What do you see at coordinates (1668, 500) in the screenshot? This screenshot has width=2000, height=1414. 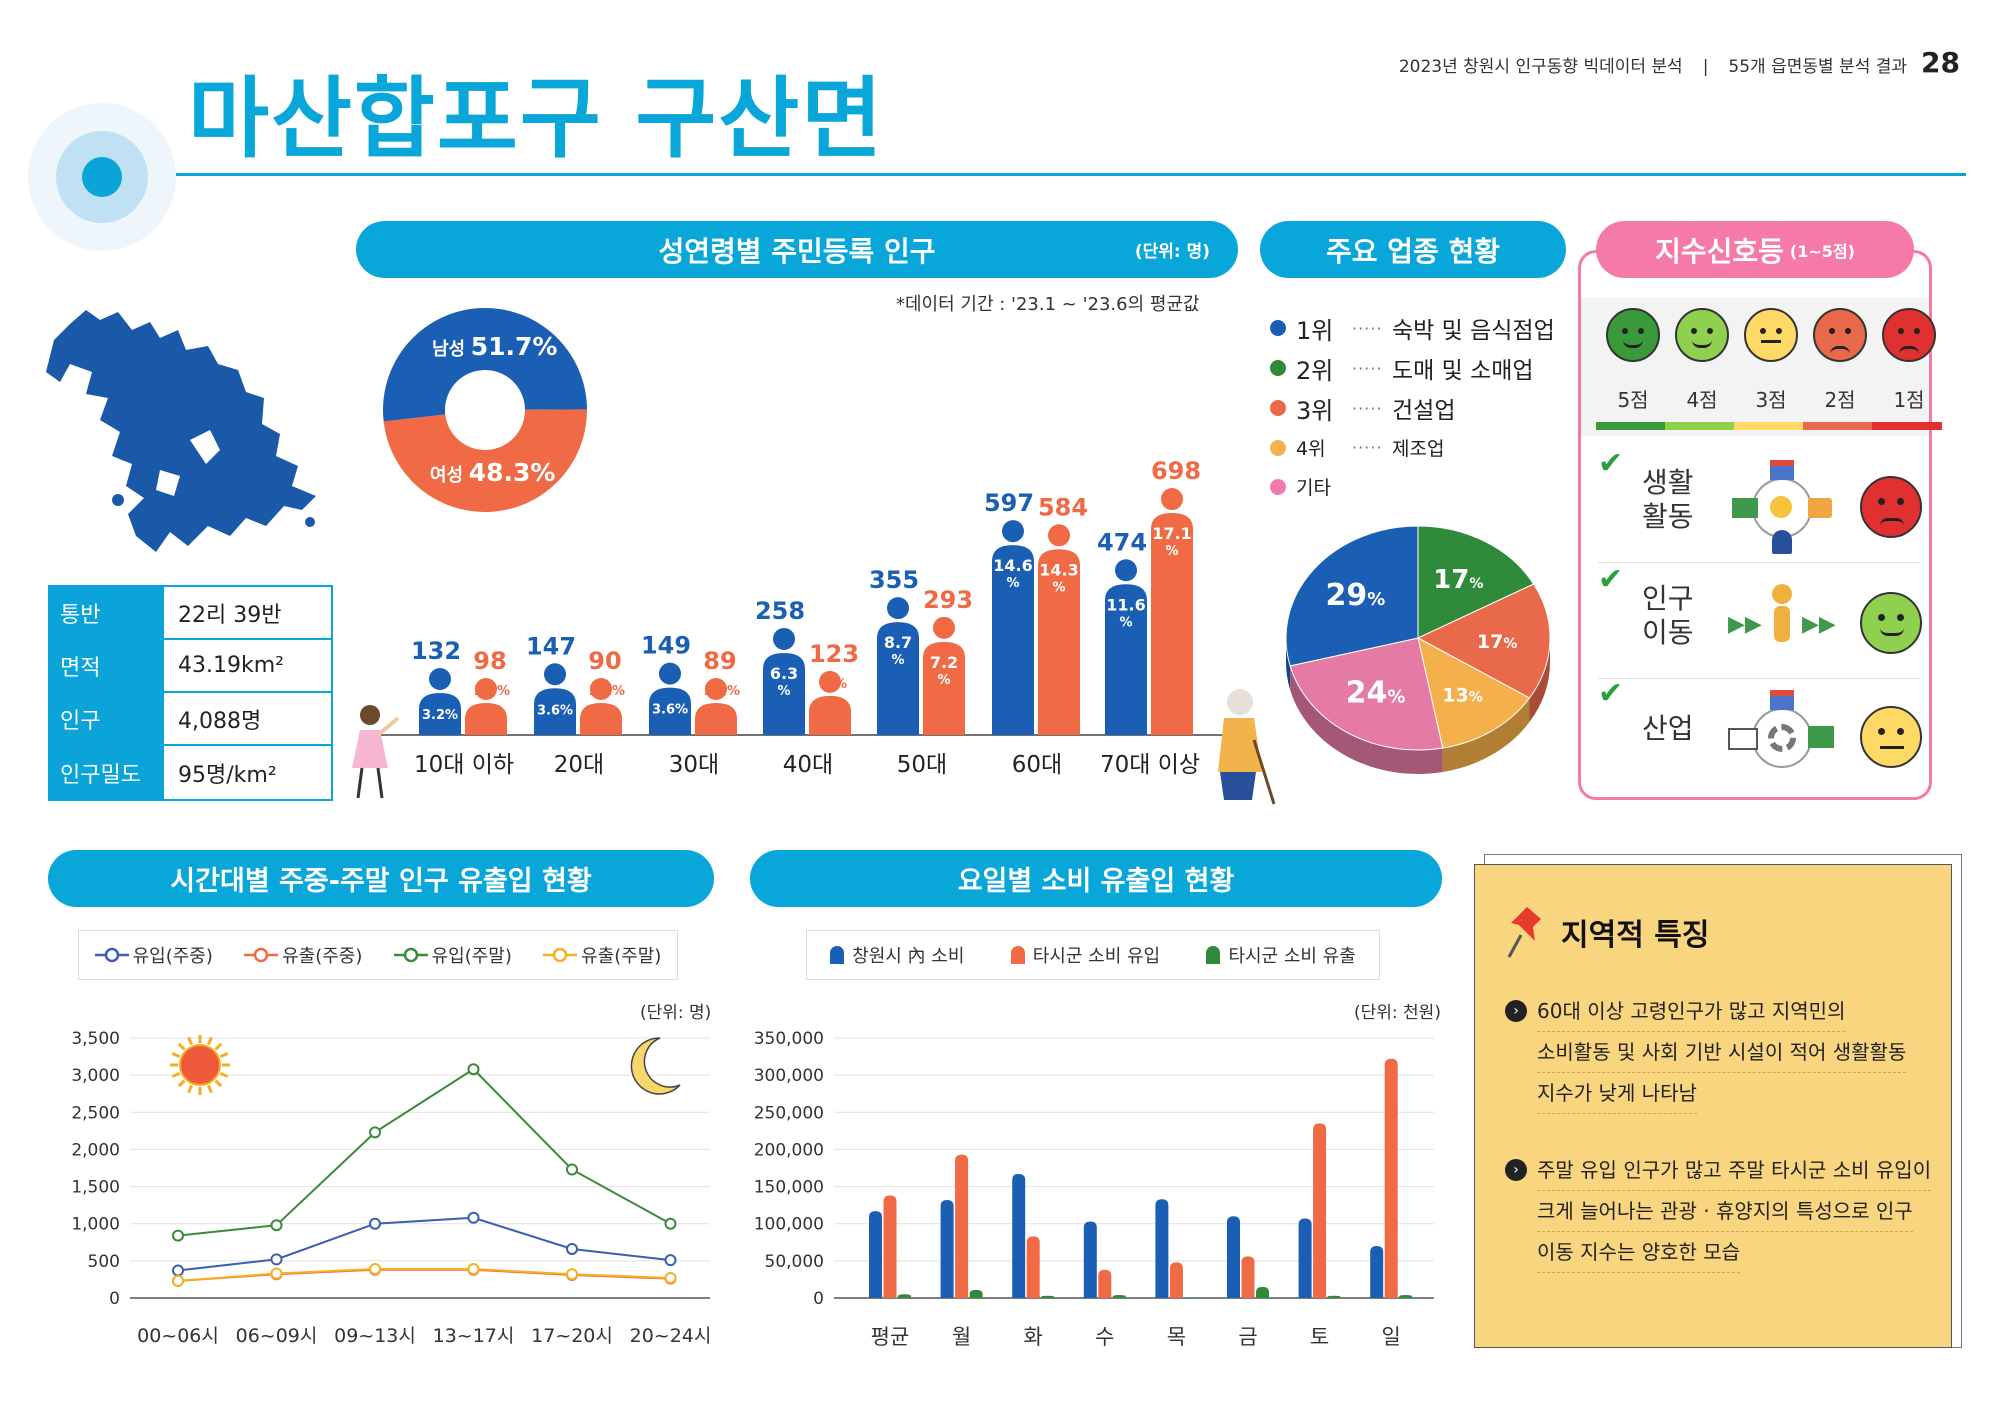 I see `indicator-label: 생활 활동` at bounding box center [1668, 500].